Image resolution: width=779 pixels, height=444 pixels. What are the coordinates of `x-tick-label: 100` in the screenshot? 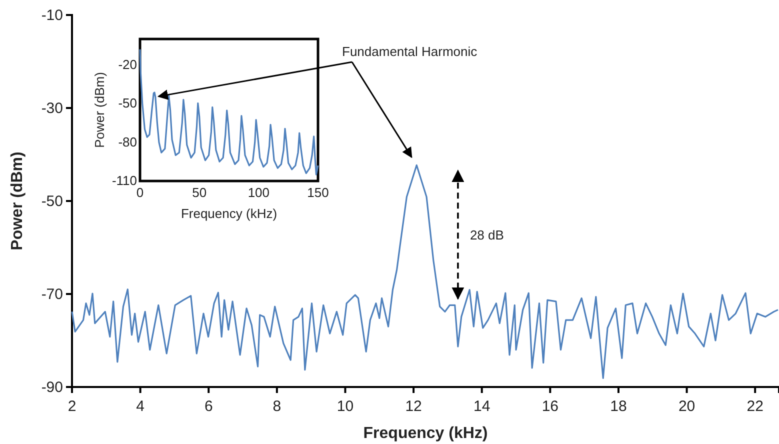 It's located at (259, 192).